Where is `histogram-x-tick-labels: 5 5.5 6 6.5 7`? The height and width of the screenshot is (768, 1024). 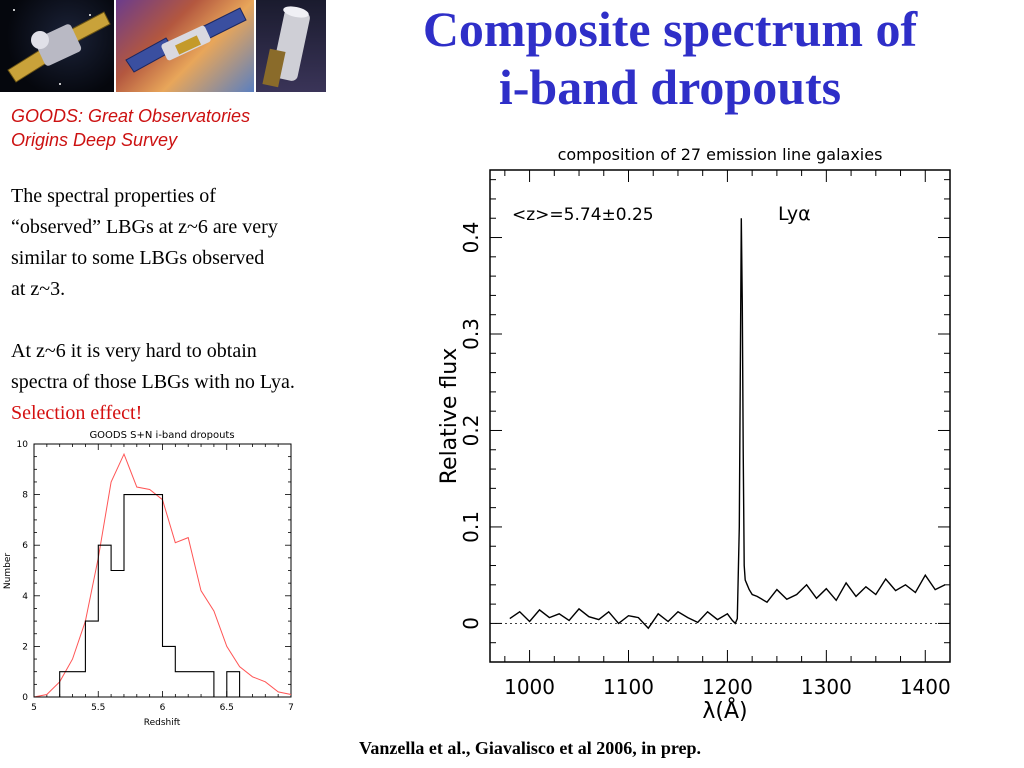 histogram-x-tick-labels: 5 5.5 6 6.5 7 is located at coordinates (162, 708).